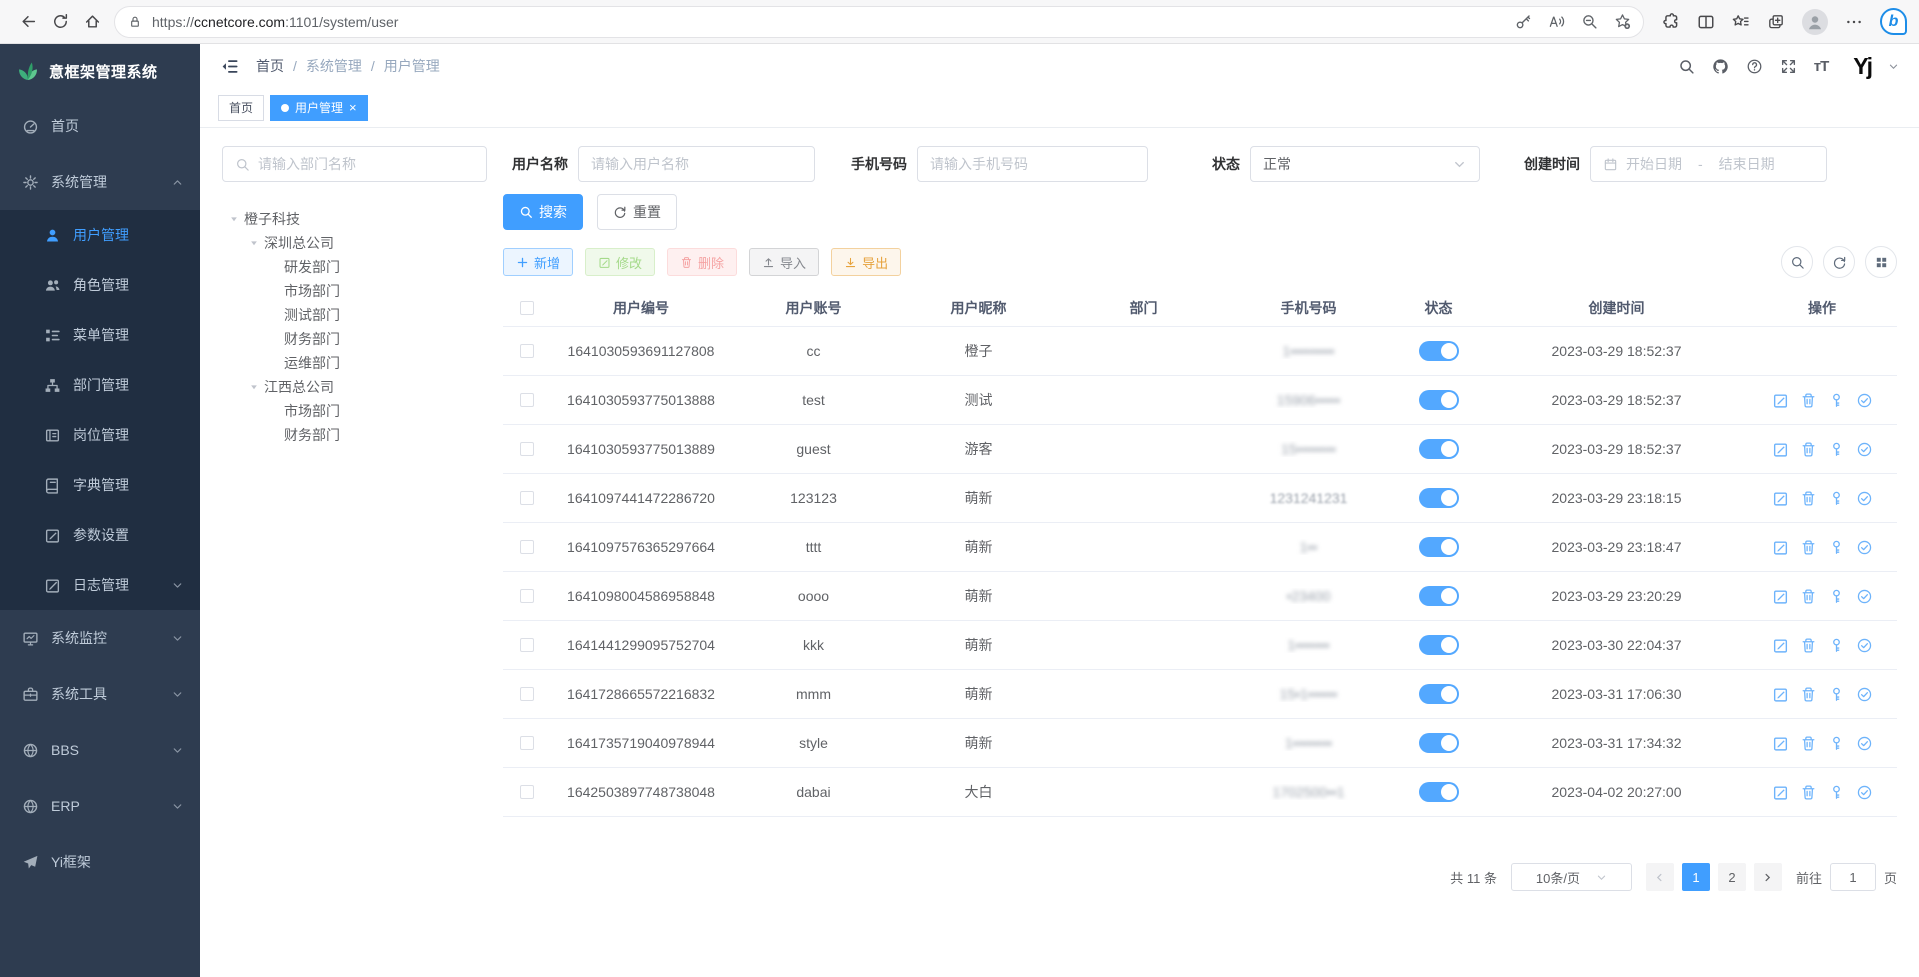  I want to click on avatar-caret-icon, so click(1893, 66).